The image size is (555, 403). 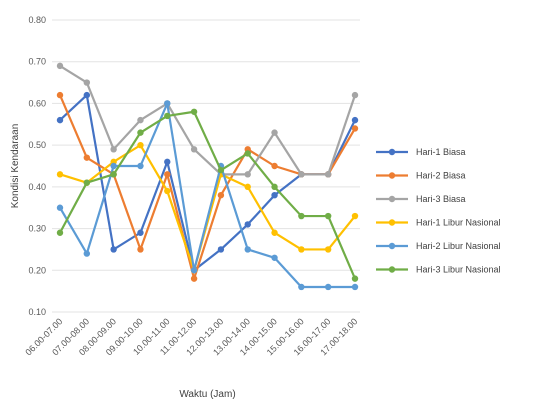 I want to click on legend-label: Hari-2 Biasa, so click(x=441, y=176).